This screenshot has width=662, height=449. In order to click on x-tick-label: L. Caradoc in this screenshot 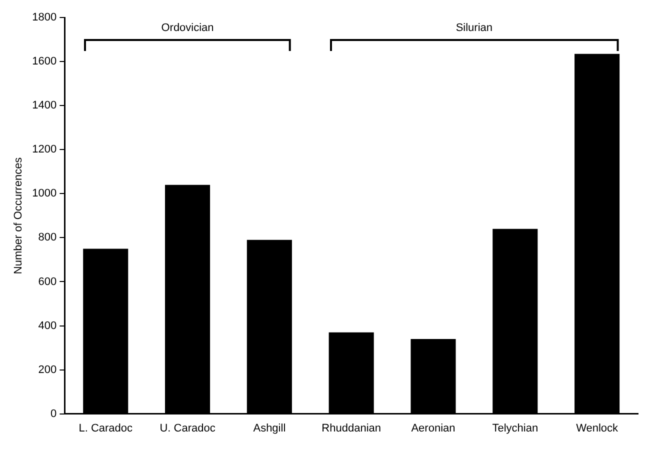, I will do `click(106, 428)`.